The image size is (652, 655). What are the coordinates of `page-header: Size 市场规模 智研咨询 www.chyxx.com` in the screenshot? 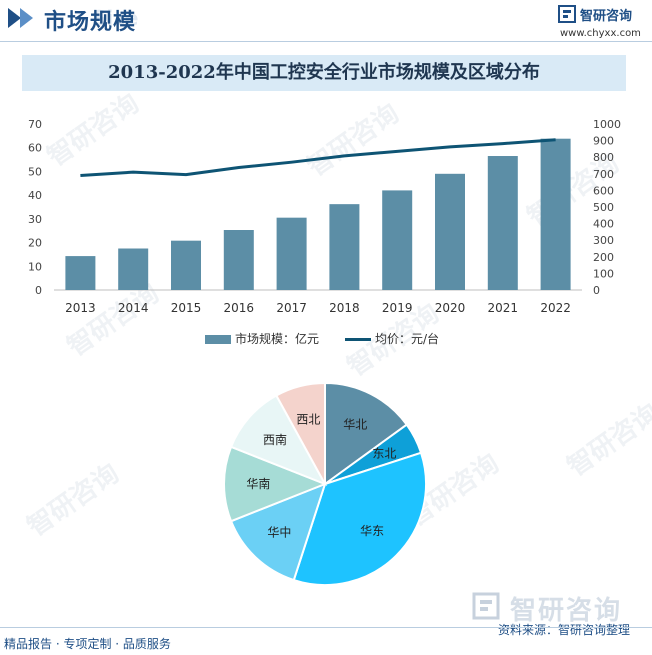 It's located at (326, 21).